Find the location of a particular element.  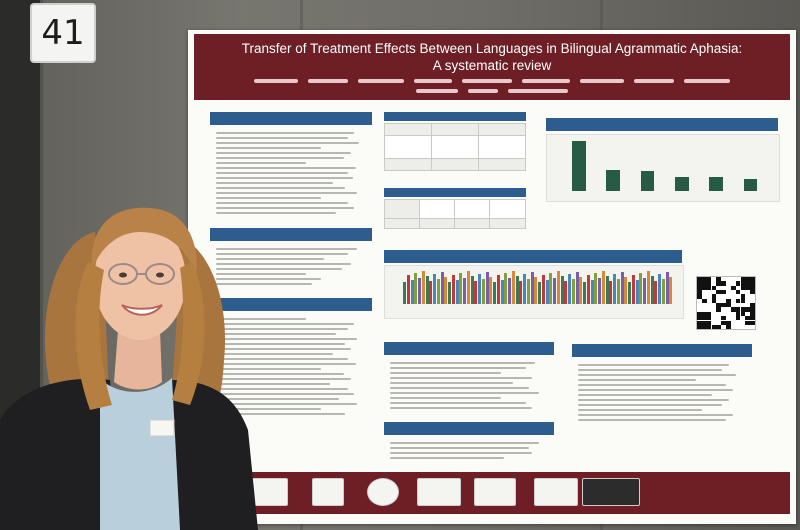

chart-header is located at coordinates (662, 124).